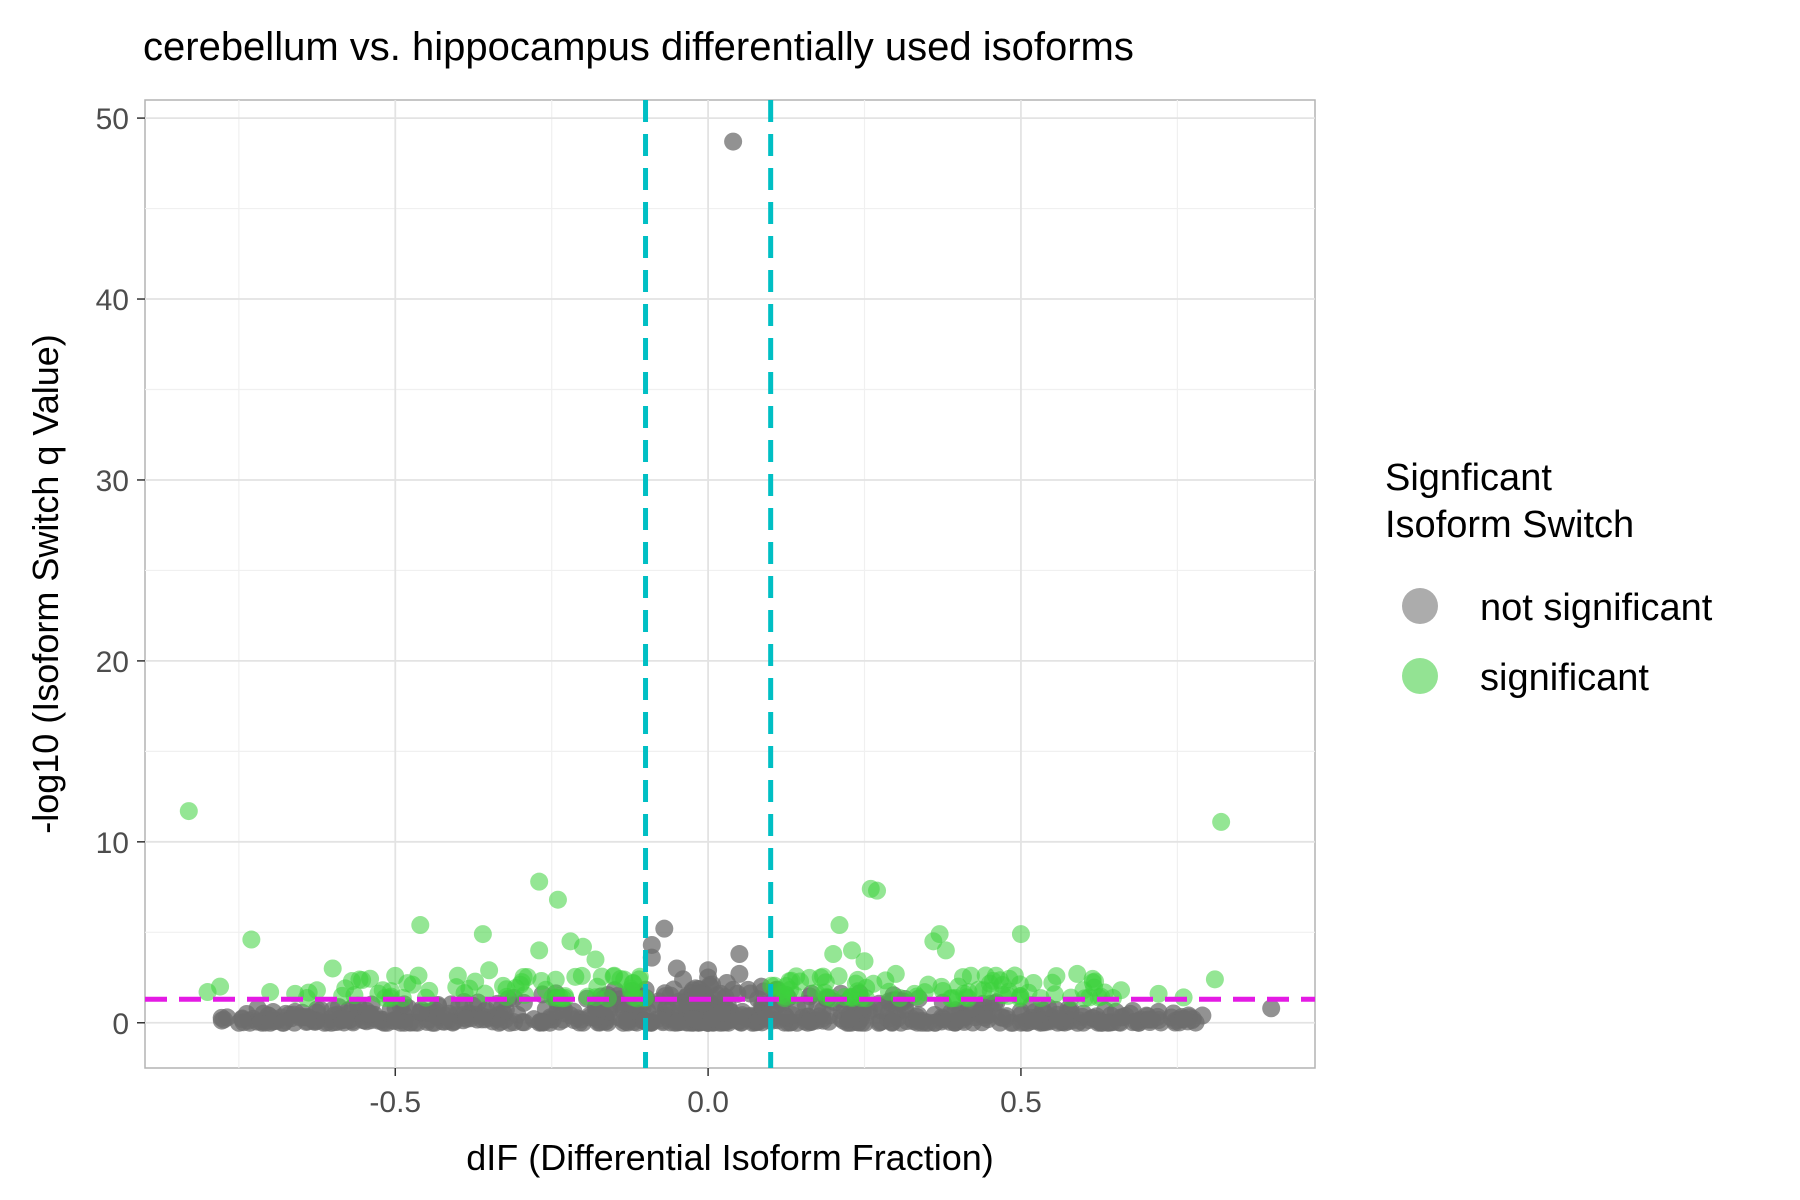 This screenshot has height=1200, width=1800. Describe the element at coordinates (112, 481) in the screenshot. I see `y-tick-label: 30` at that location.